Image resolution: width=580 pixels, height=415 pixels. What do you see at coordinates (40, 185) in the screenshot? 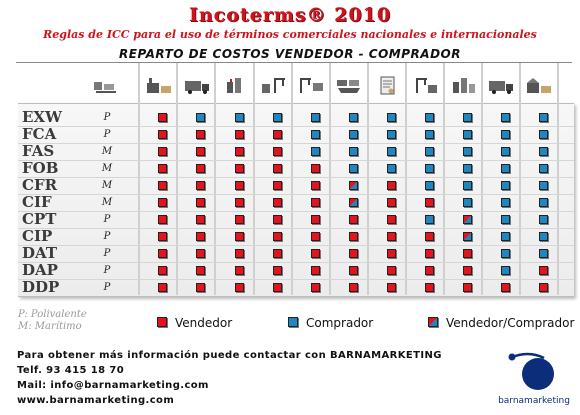
I see `incoterm-code: CFR` at bounding box center [40, 185].